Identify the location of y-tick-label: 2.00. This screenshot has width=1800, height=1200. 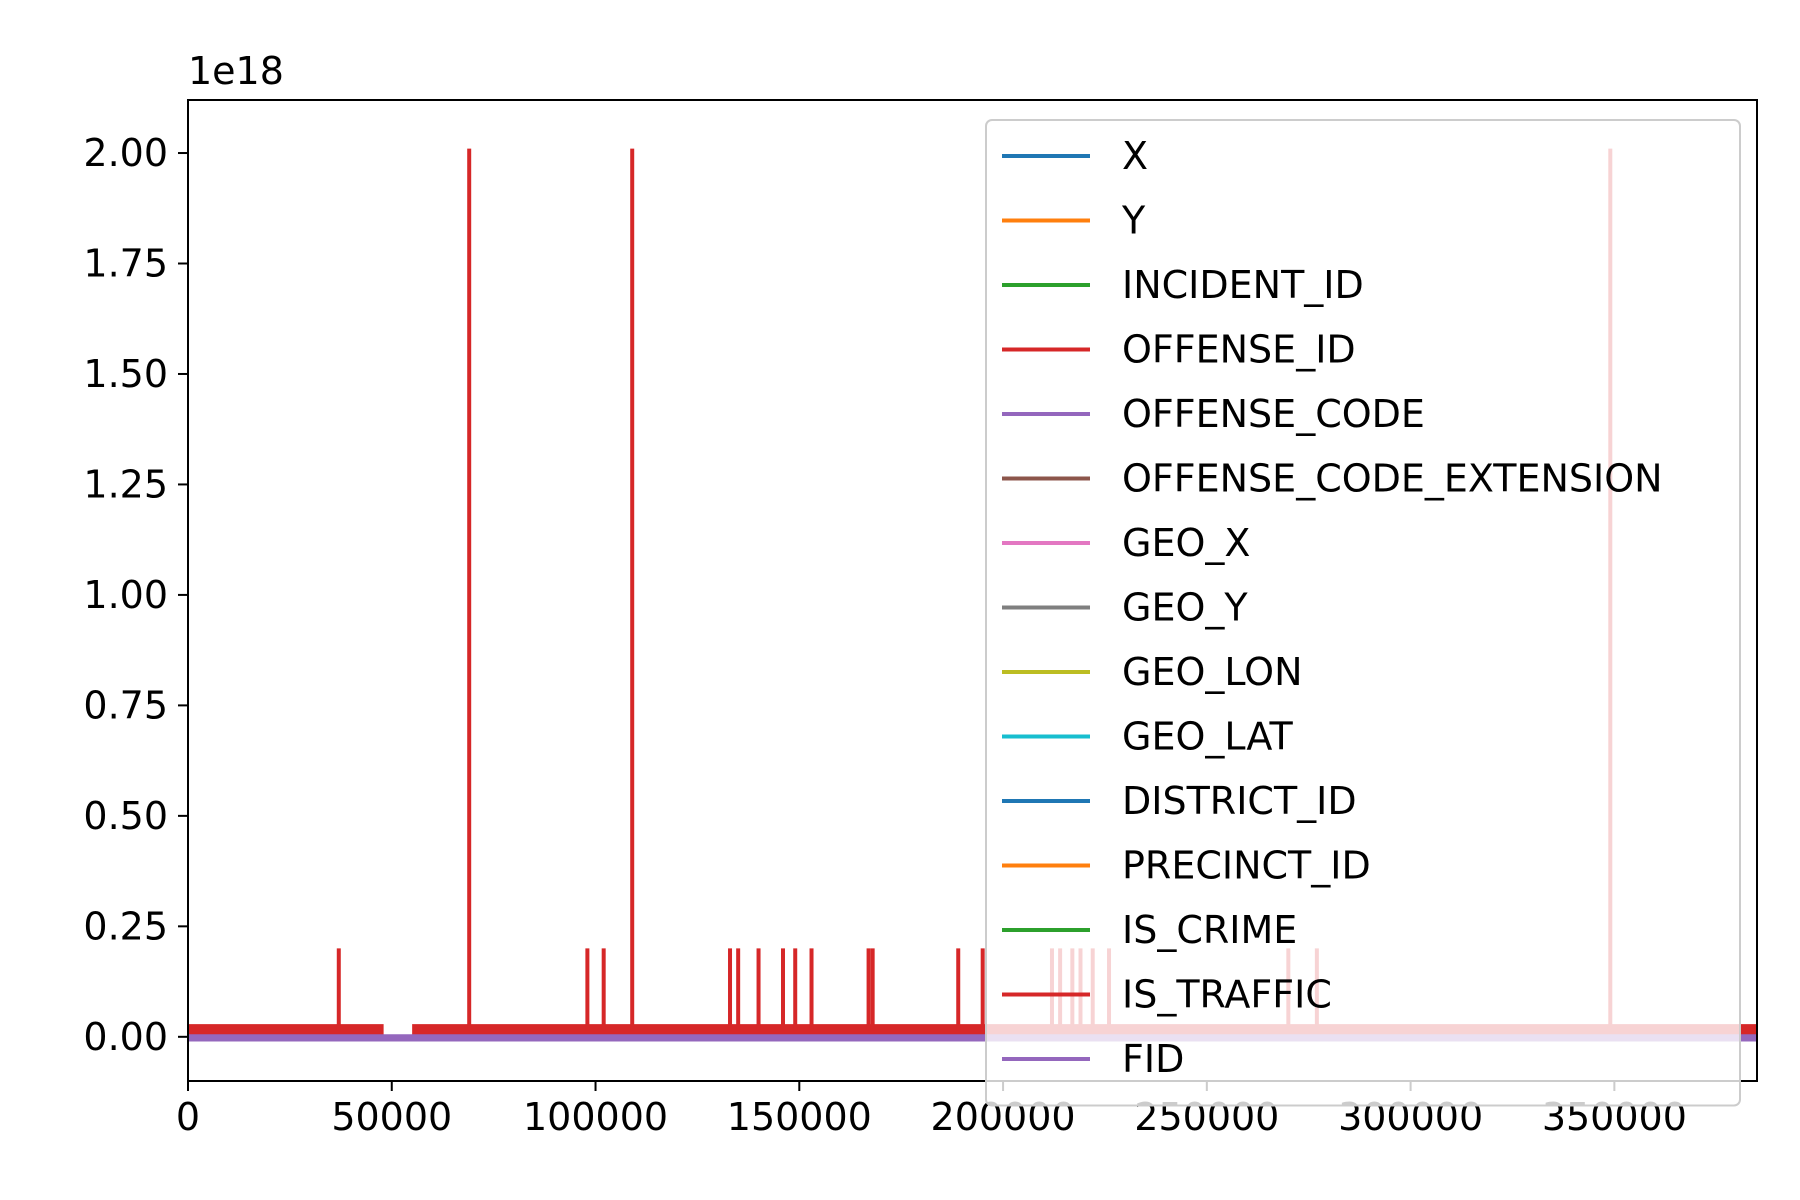
(125, 153).